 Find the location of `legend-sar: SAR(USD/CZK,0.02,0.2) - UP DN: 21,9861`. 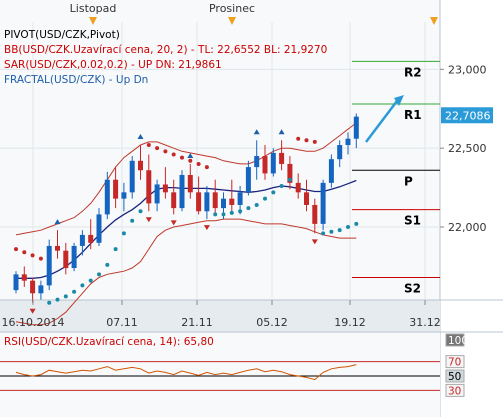

legend-sar: SAR(USD/CZK,0.02,0.2) - UP DN: 21,9861 is located at coordinates (113, 65).